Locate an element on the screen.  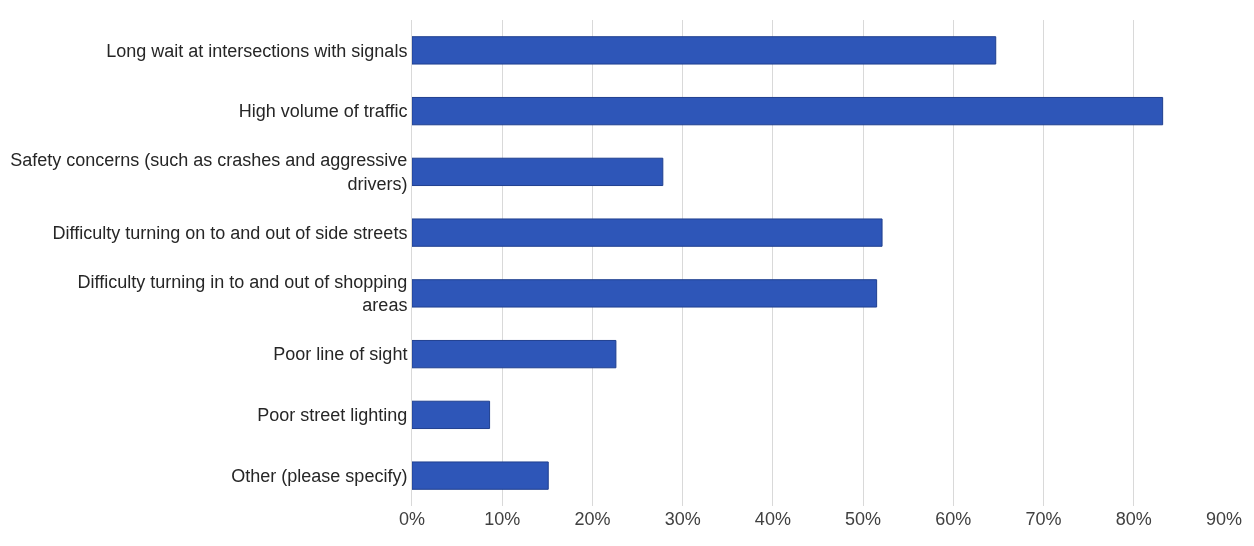
x-tick-label: 30% is located at coordinates (682, 519).